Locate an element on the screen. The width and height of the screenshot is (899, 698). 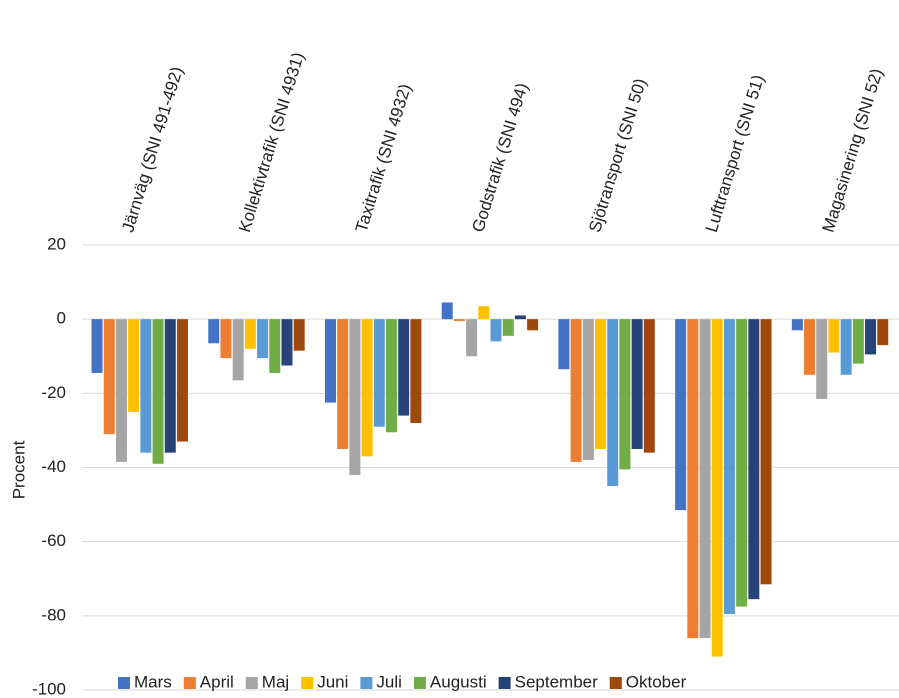
legend-label: Juli is located at coordinates (389, 681).